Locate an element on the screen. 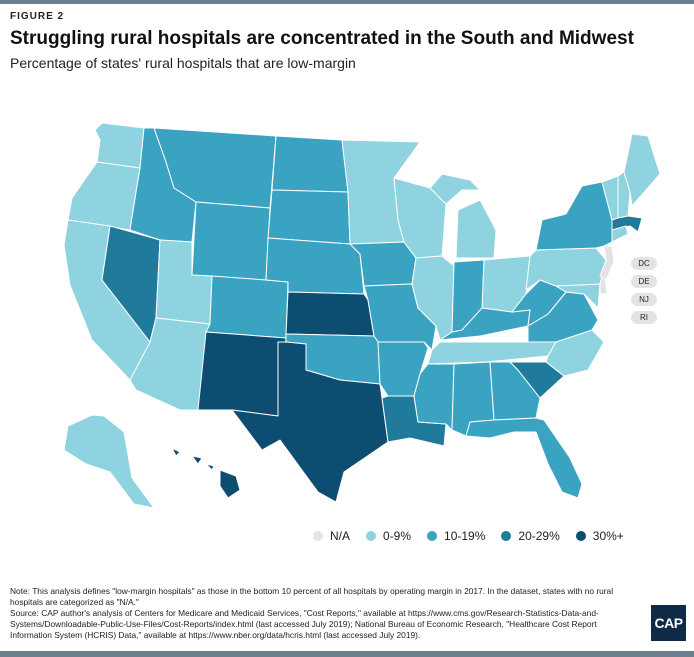 The height and width of the screenshot is (657, 694). legend-item-0-9: 0-9% is located at coordinates (388, 536).